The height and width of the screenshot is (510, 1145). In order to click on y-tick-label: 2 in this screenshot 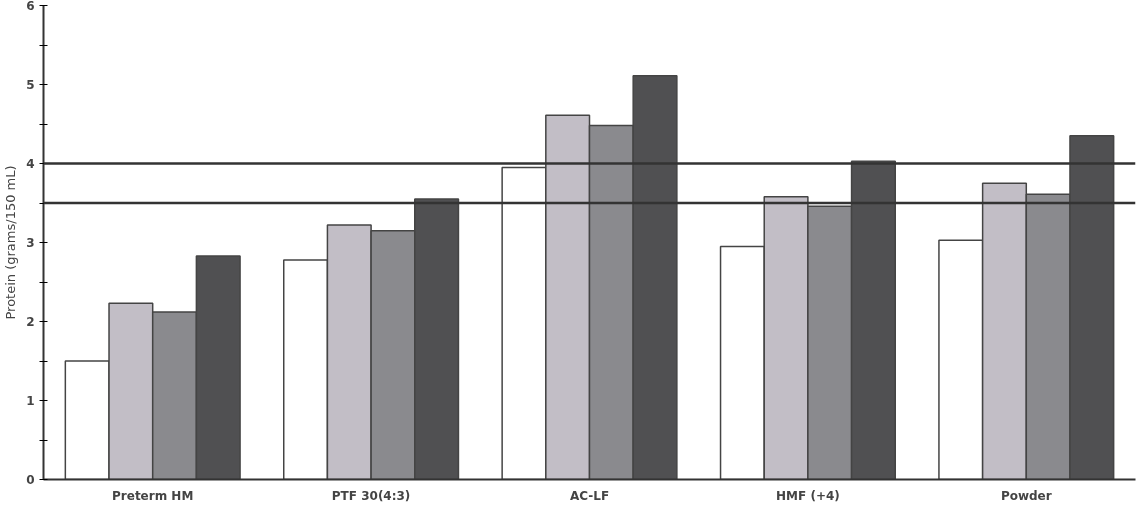, I will do `click(30, 322)`.